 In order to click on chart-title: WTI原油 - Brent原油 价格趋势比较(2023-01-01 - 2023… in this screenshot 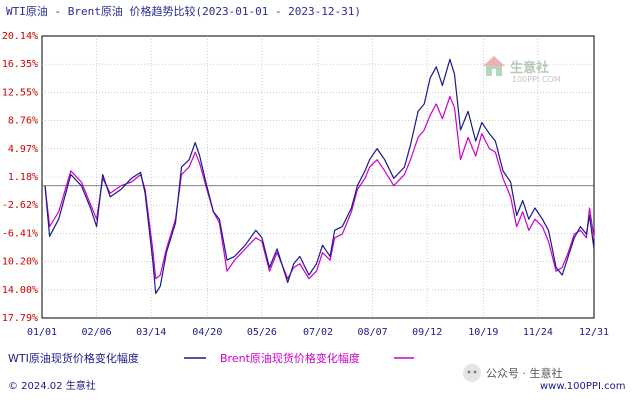, I will do `click(183, 11)`.